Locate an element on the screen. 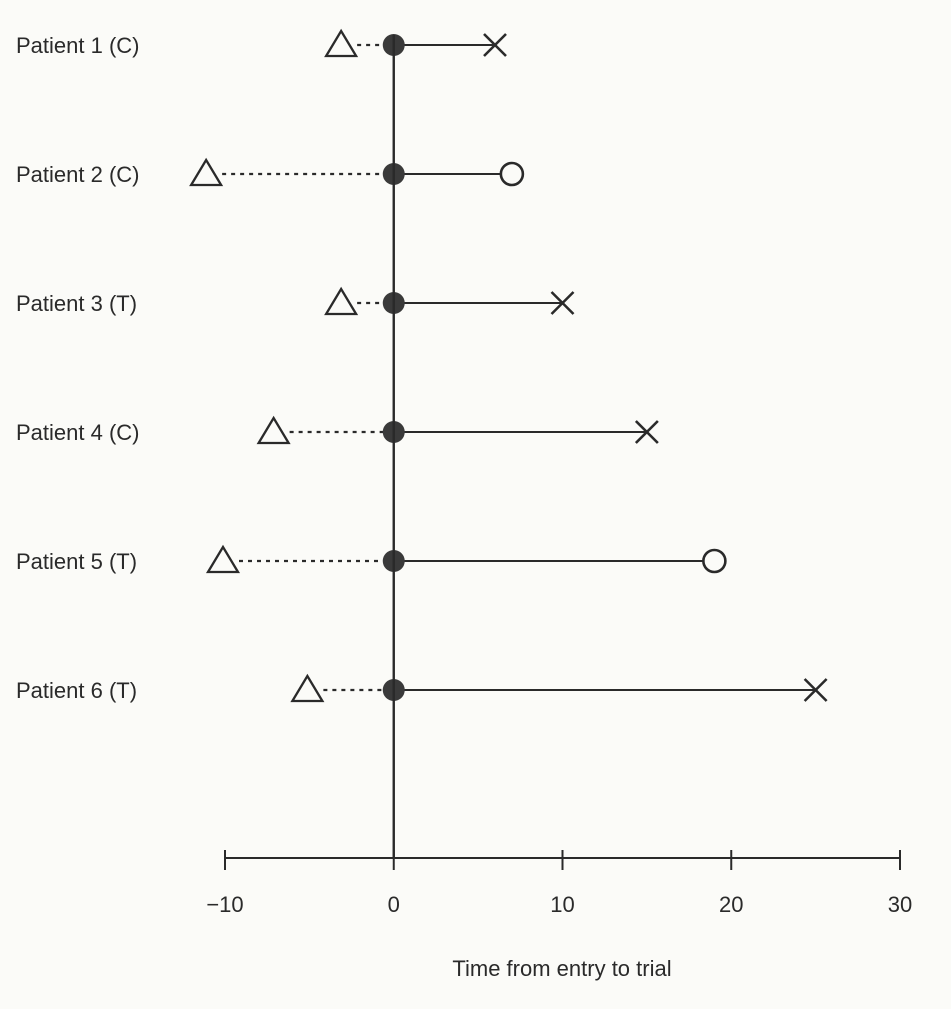 The width and height of the screenshot is (951, 1009). patient-row: Patient 4 (C) is located at coordinates (337, 430).